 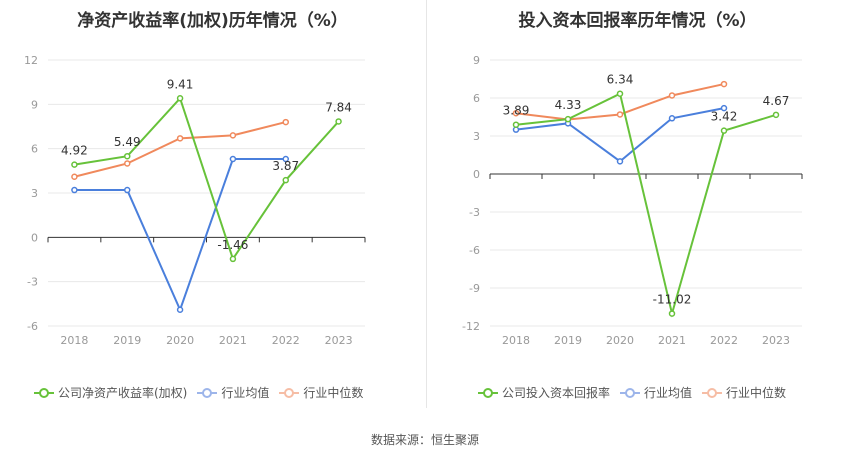 I want to click on legend-roic: 公司投入资本回报率 行业均值 行业中位数, so click(x=637, y=392).